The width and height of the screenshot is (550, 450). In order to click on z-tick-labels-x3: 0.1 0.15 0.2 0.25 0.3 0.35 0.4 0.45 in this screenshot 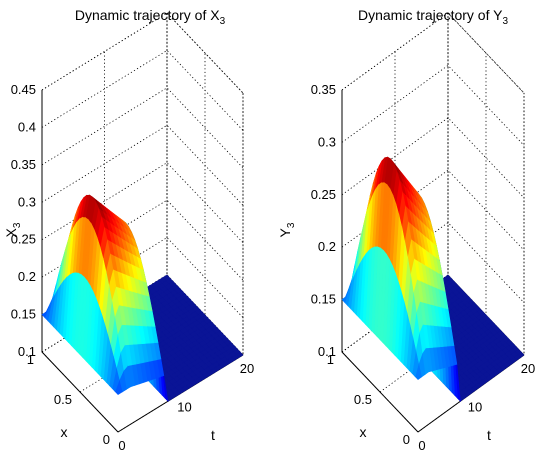, I will do `click(23, 220)`.